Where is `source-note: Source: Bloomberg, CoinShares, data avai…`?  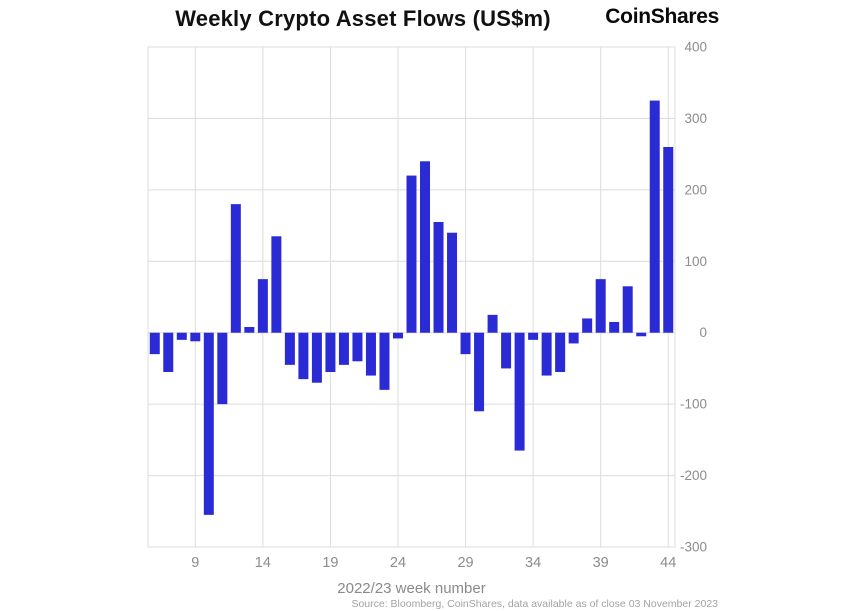
source-note: Source: Bloomberg, CoinShares, data avai… is located at coordinates (534, 604).